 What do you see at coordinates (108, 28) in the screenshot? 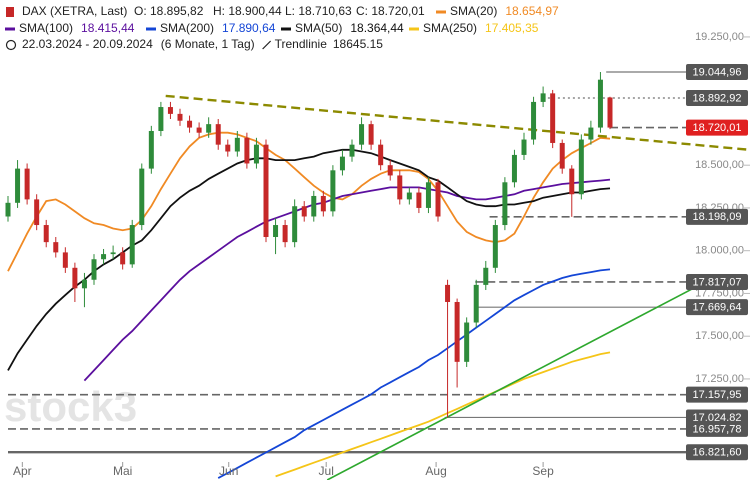
I see `legend-value: 18.415,44` at bounding box center [108, 28].